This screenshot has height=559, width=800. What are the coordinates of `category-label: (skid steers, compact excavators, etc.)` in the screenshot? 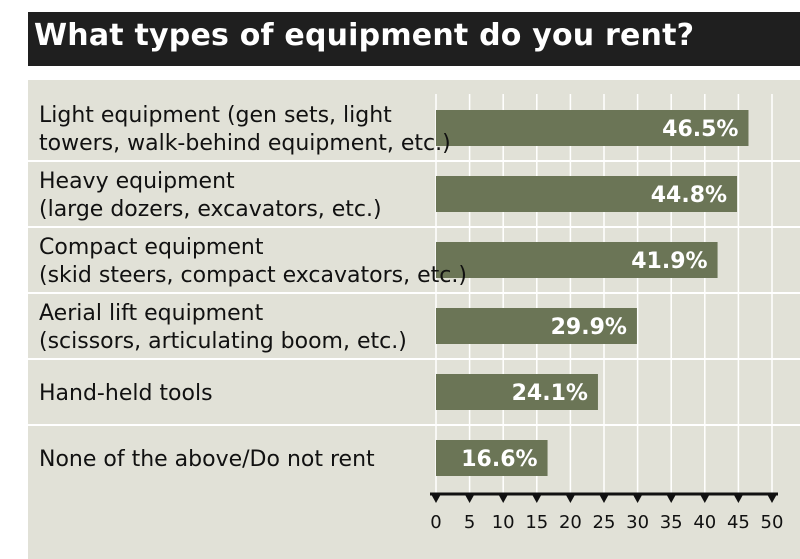 It's located at (253, 275).